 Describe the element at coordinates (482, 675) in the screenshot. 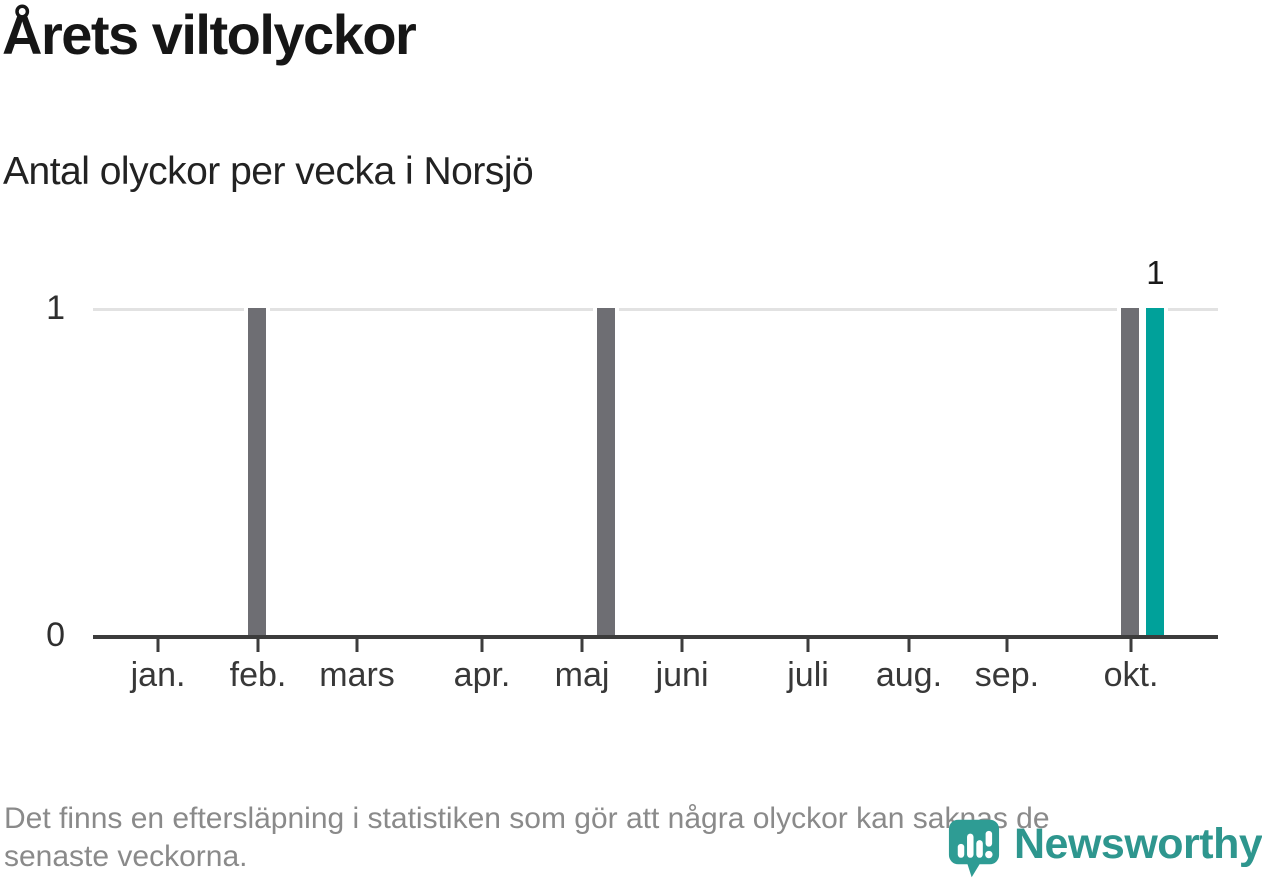

I see `x-axis-month-label-apr: apr.` at that location.